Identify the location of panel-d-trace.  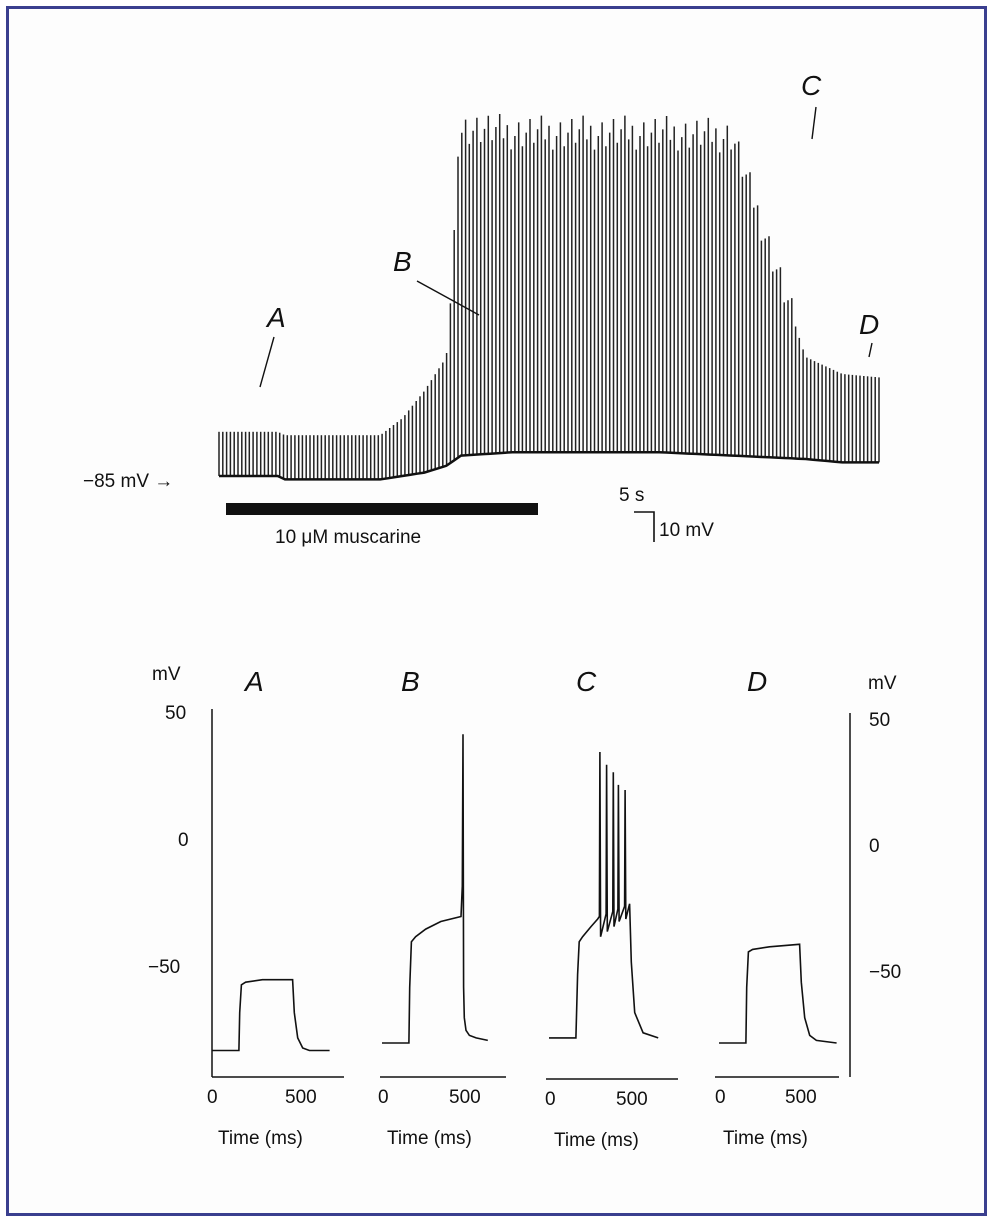
(778, 993).